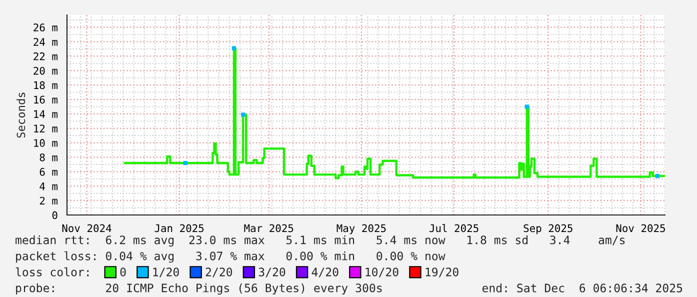 The width and height of the screenshot is (697, 297). What do you see at coordinates (46, 85) in the screenshot?
I see `y-tick-label: 18 m` at bounding box center [46, 85].